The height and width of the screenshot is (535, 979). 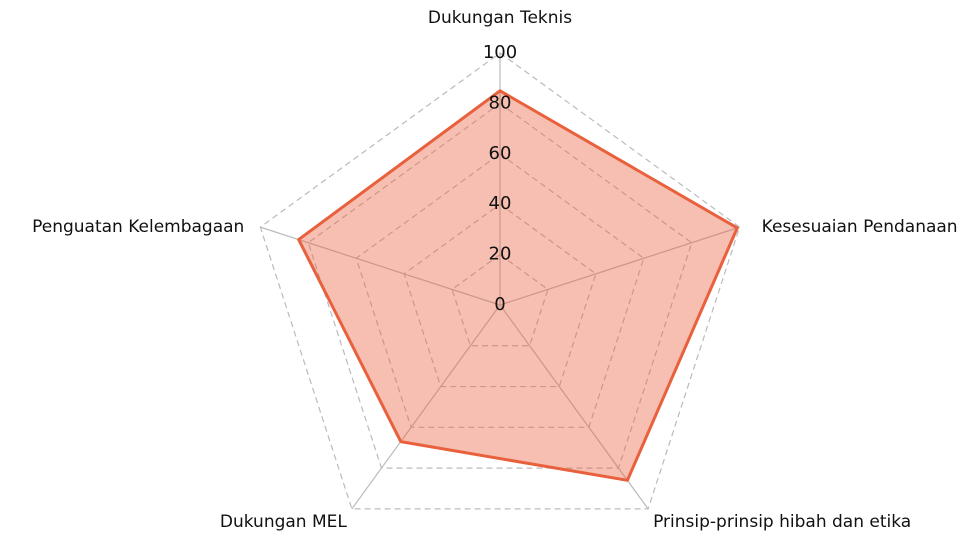 I want to click on category-label: Prinsip-prinsip hibah dan etika, so click(x=782, y=522).